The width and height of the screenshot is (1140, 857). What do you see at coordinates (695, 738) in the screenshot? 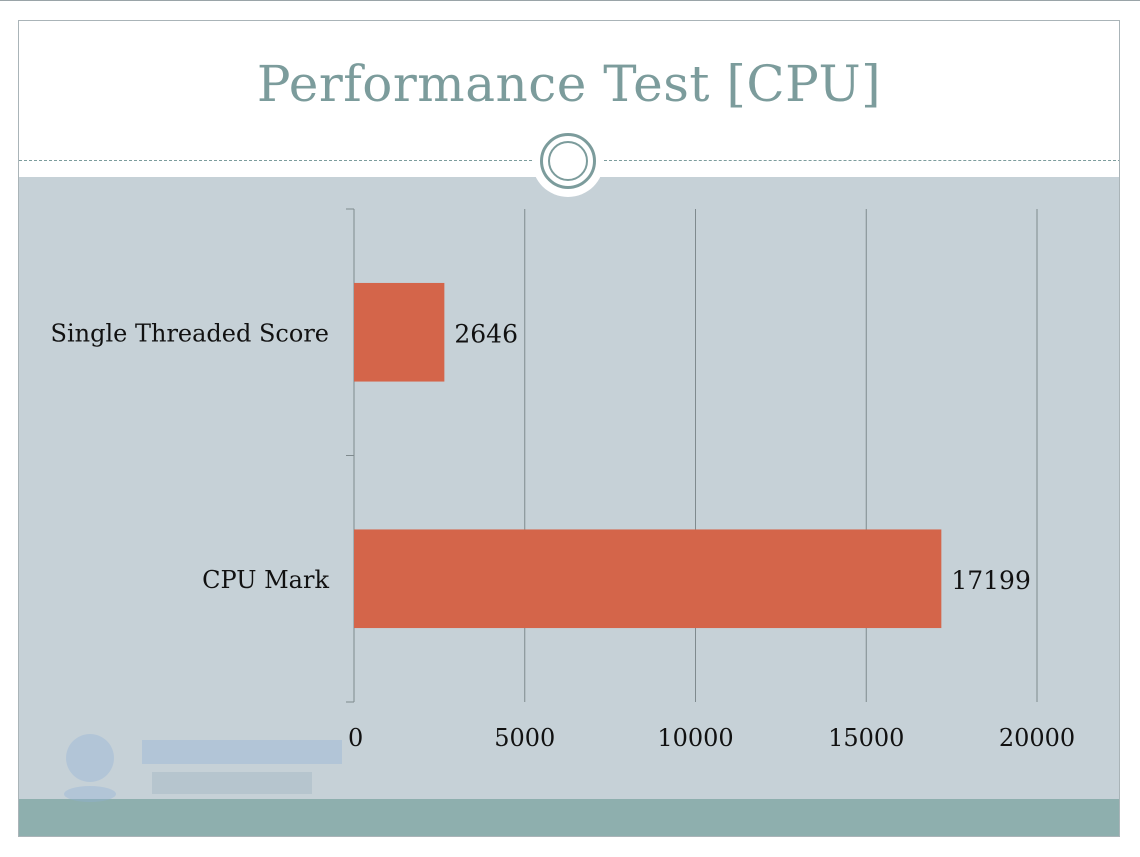
I see `x-tick-label-2: 10000` at bounding box center [695, 738].